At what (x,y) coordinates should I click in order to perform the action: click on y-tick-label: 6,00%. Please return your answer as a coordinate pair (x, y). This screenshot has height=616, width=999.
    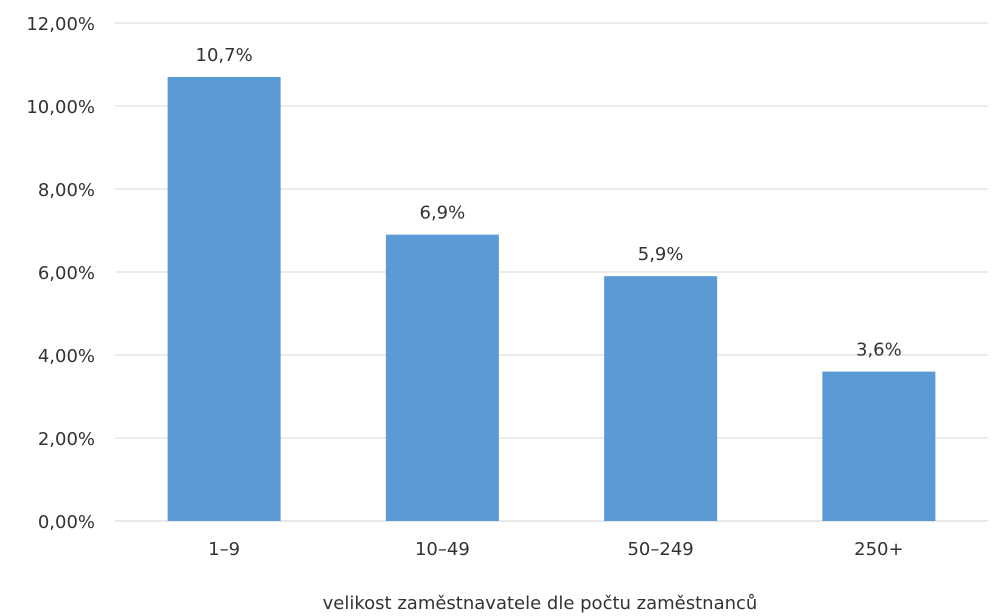
    Looking at the image, I should click on (66, 273).